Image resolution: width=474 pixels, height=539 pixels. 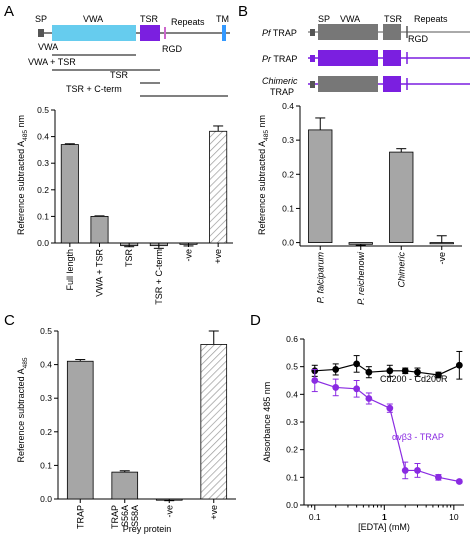 What do you see at coordinates (159, 277) in the screenshot?
I see `x-category-label: TSR + C-term` at bounding box center [159, 277].